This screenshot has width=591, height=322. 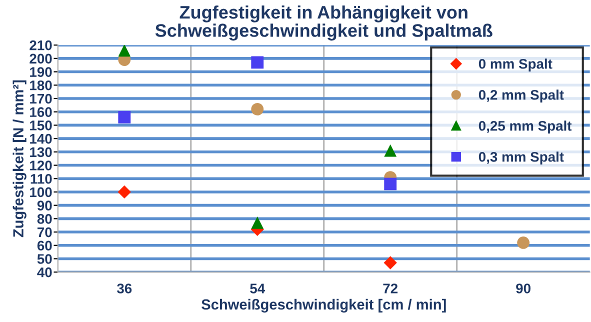 I want to click on legend-label: 0,2 mm Spalt, so click(x=521, y=96).